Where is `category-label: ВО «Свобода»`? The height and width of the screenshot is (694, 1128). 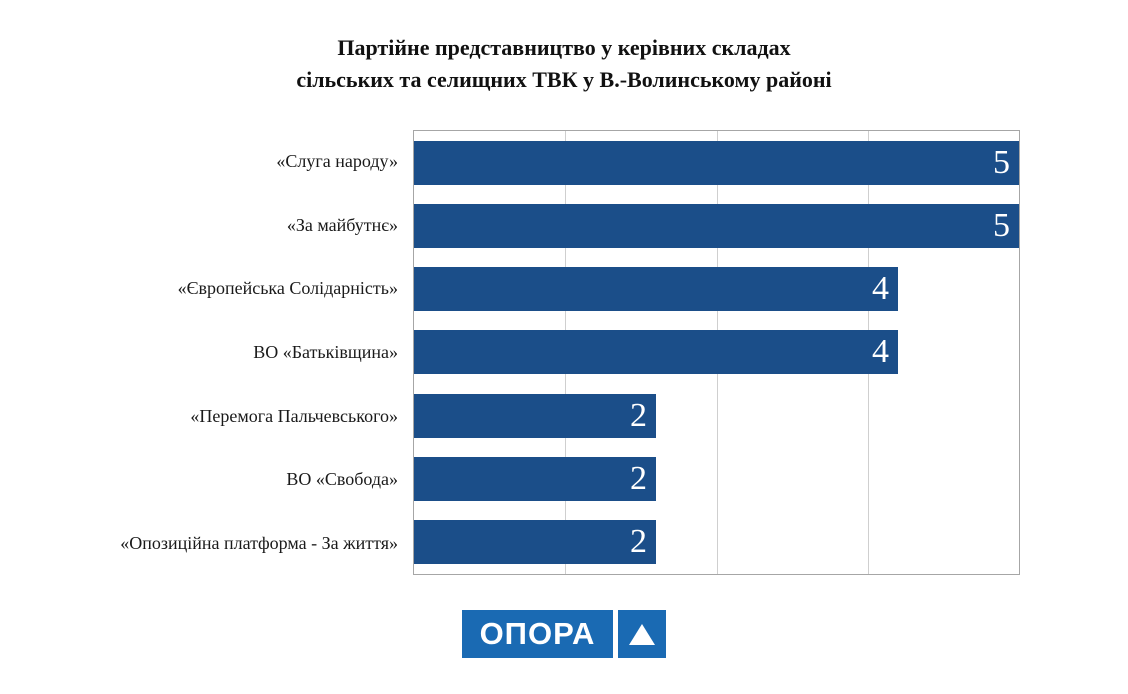 category-label: ВО «Свобода» is located at coordinates (342, 479).